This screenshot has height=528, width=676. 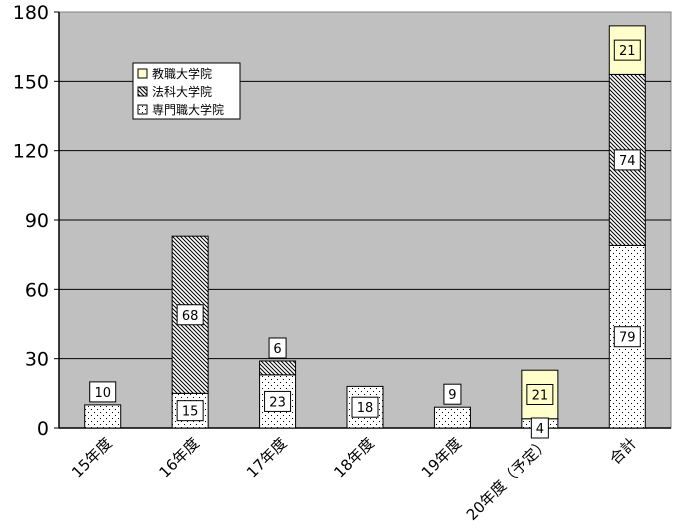 I want to click on x-tick-label: 20年度（予定）, so click(x=508, y=479).